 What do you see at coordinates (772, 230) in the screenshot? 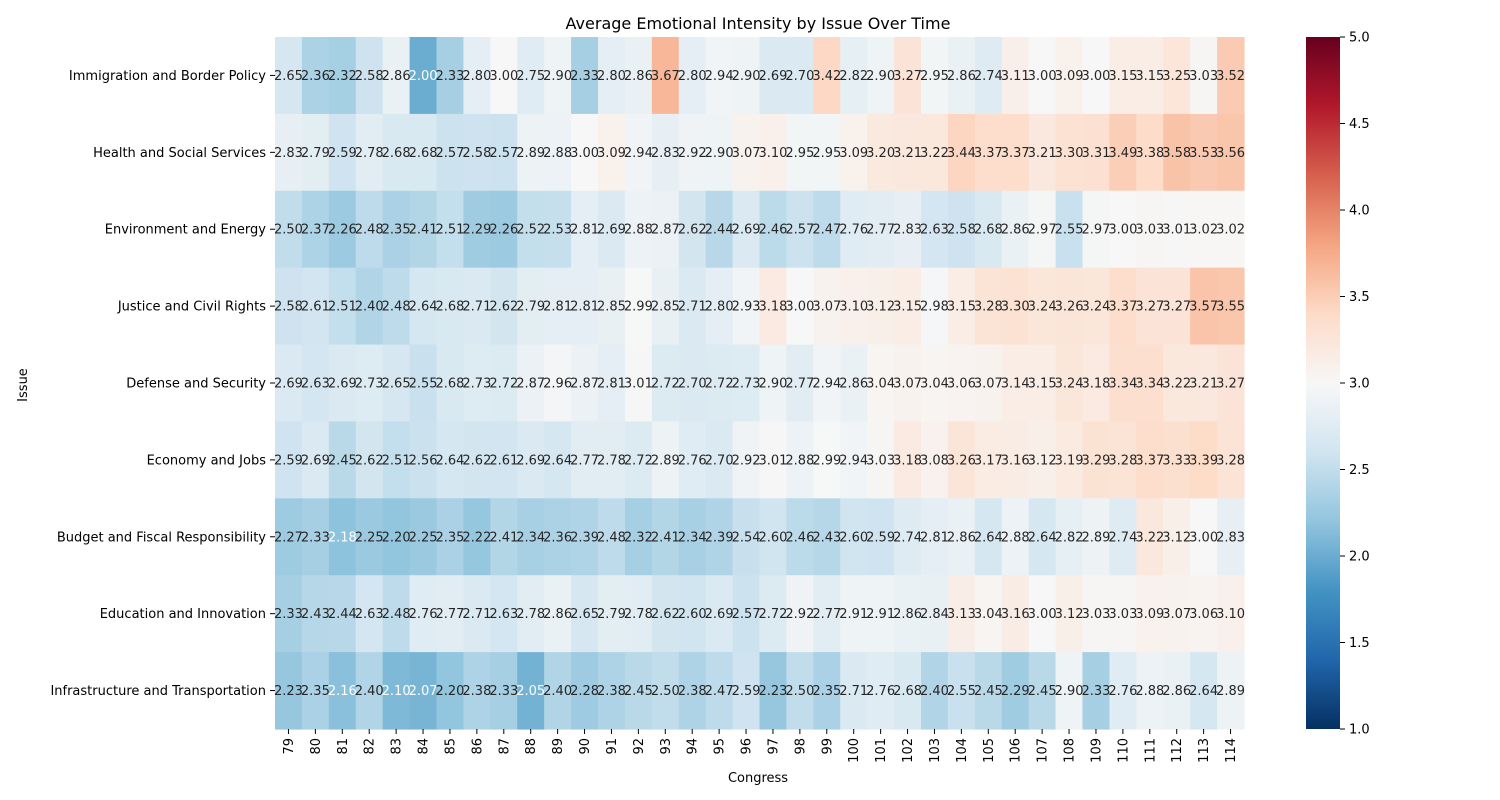
I see `cell-value-label: 2.46` at bounding box center [772, 230].